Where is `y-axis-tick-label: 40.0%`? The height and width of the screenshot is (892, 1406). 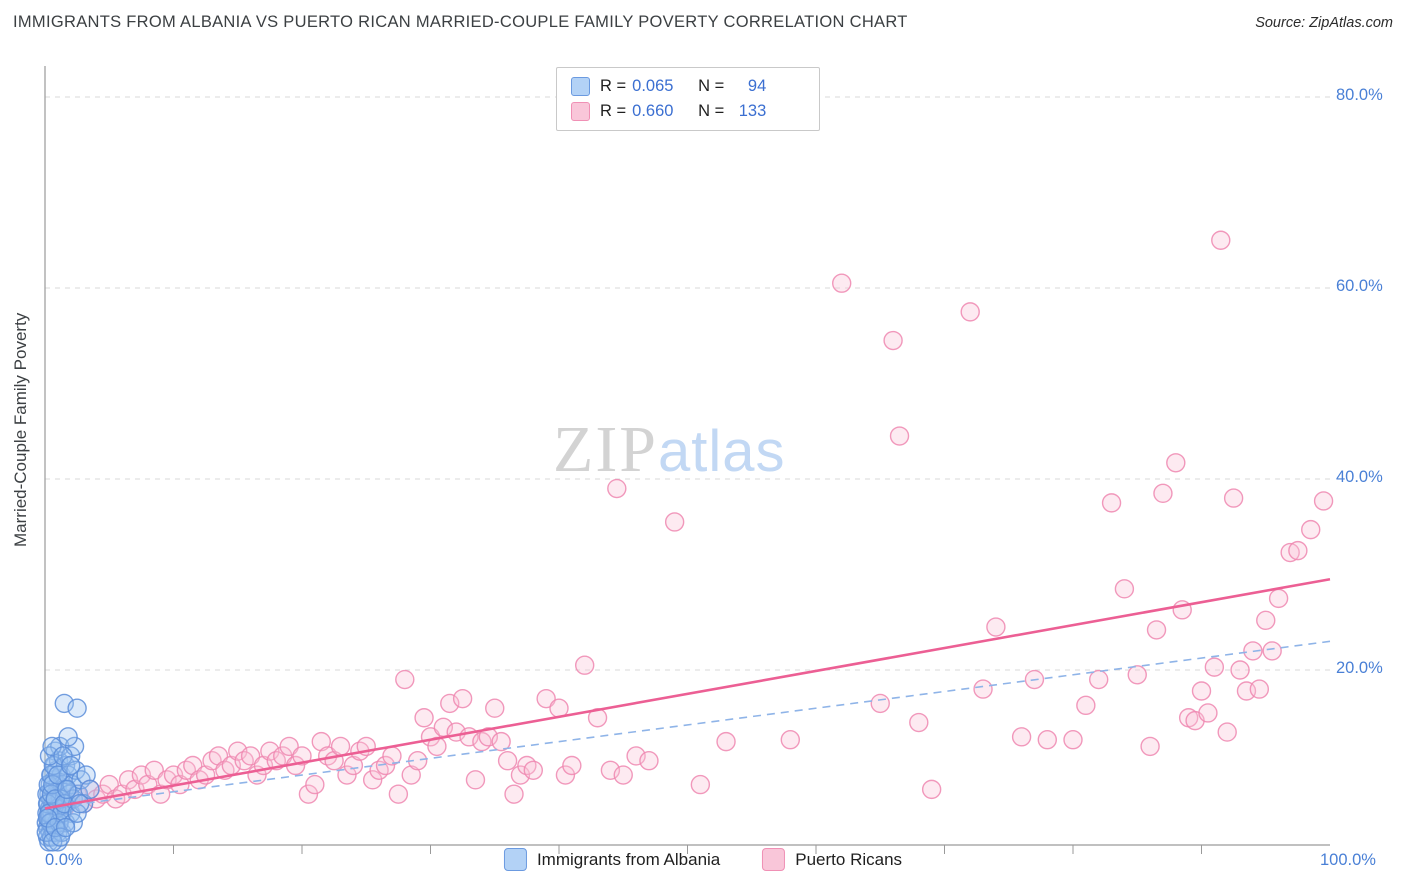
y-axis-tick-label: 40.0% is located at coordinates (1359, 477).